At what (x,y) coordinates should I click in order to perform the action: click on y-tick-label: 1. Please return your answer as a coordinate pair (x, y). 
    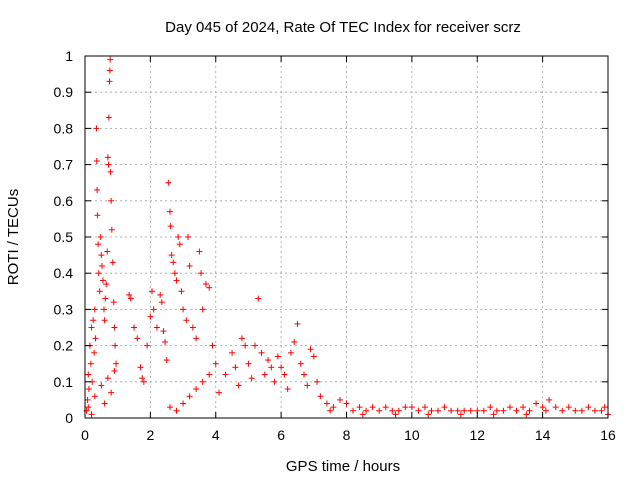
    Looking at the image, I should click on (69, 56).